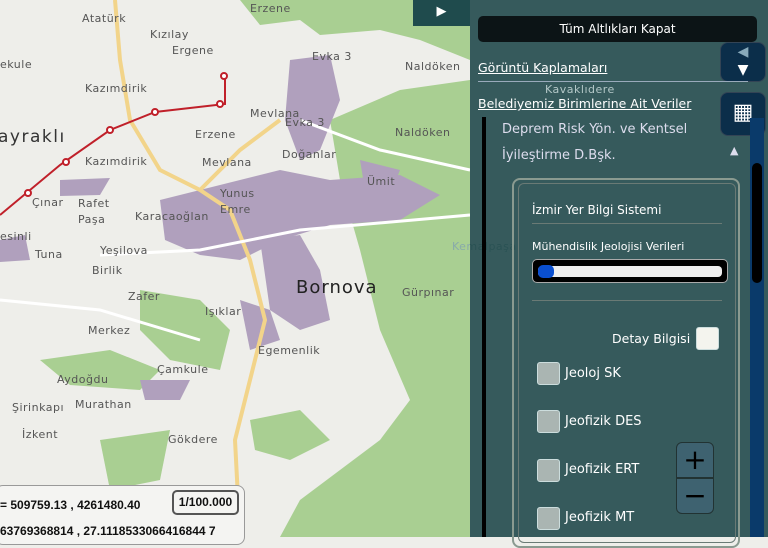 The image size is (768, 548). Describe the element at coordinates (743, 52) in the screenshot. I see `triangle-left-icon: ◀` at that location.